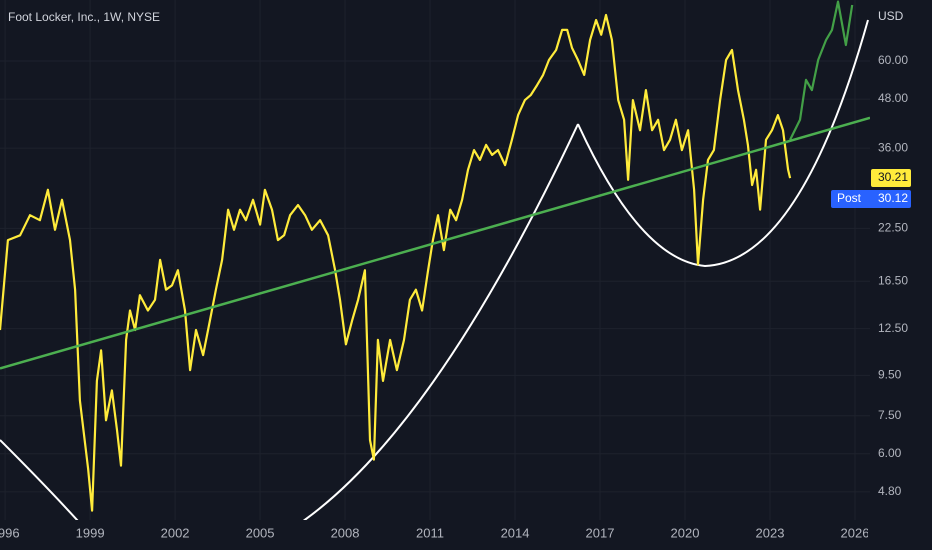  I want to click on x-tick-label: 2026, so click(855, 532).